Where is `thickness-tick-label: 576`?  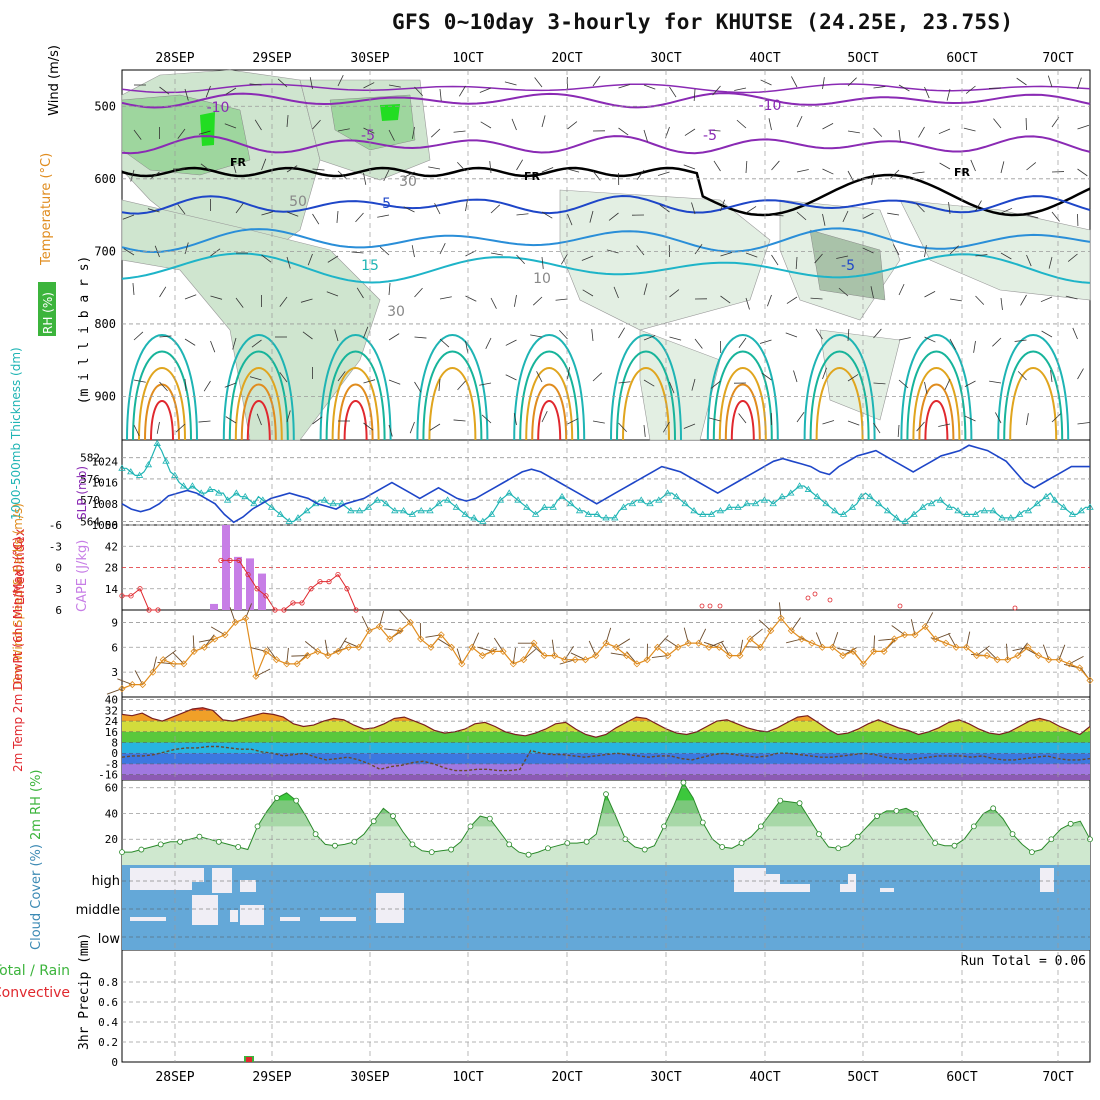 thickness-tick-label: 576 is located at coordinates (90, 479).